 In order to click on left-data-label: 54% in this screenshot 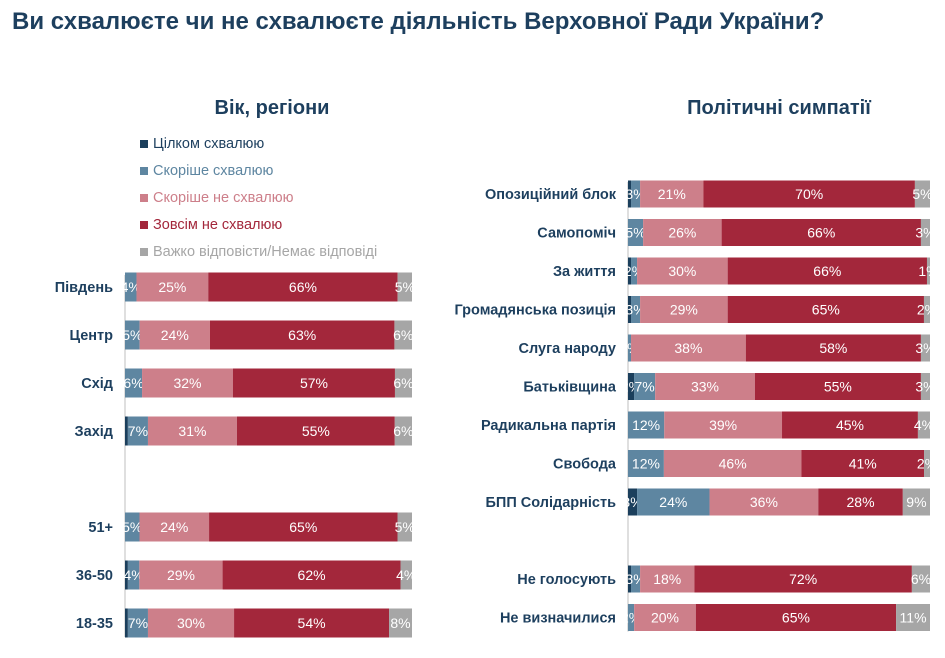, I will do `click(312, 623)`.